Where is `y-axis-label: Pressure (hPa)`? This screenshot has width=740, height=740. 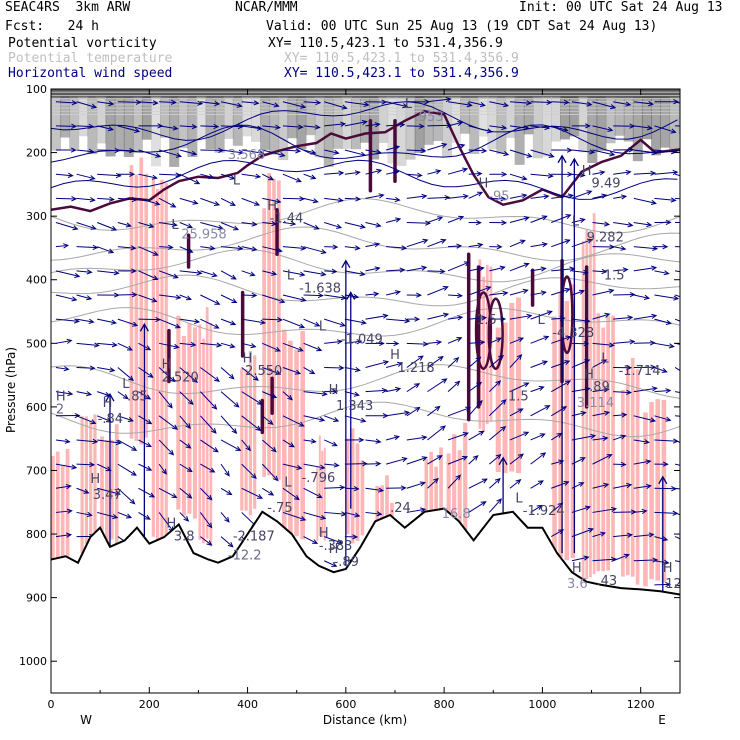 y-axis-label: Pressure (hPa) is located at coordinates (11, 390).